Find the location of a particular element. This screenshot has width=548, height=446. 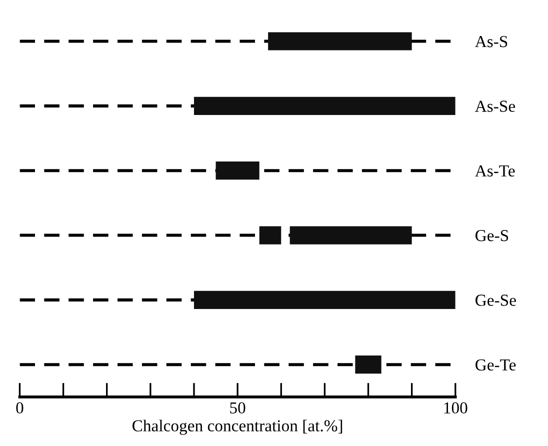

y-tick-label: As-S is located at coordinates (491, 42).